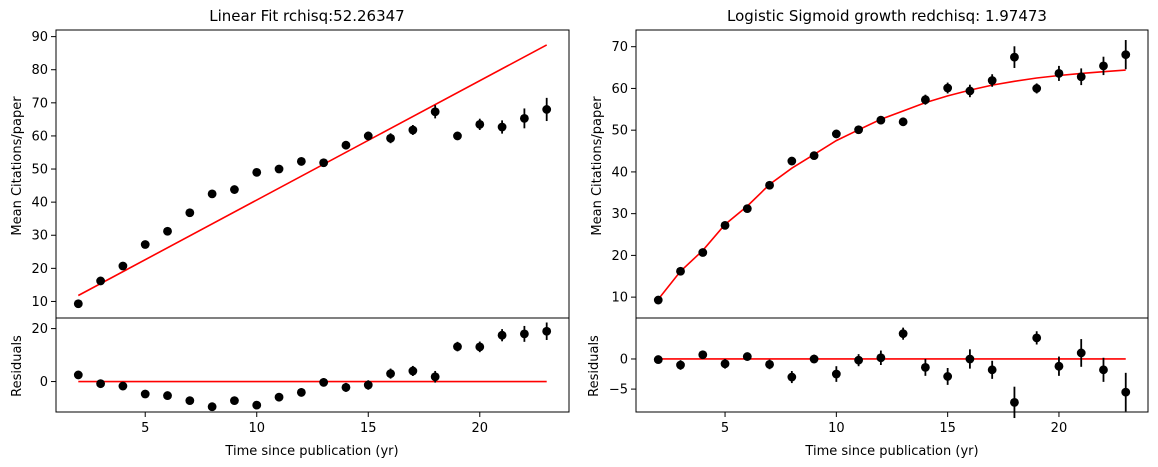 This screenshot has height=467, width=1158. Describe the element at coordinates (947, 428) in the screenshot. I see `x-tick-label-right: 15` at that location.